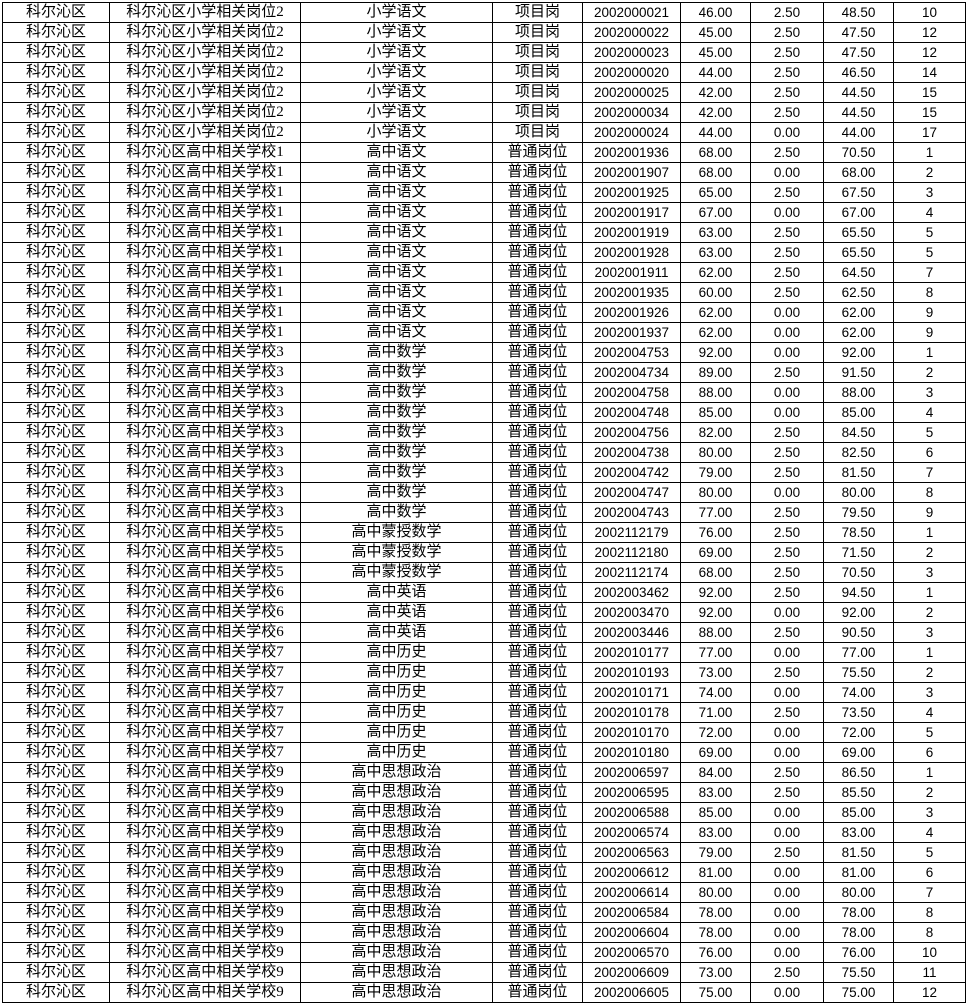  I want to click on cell-total-score: 85.00, so click(858, 412).